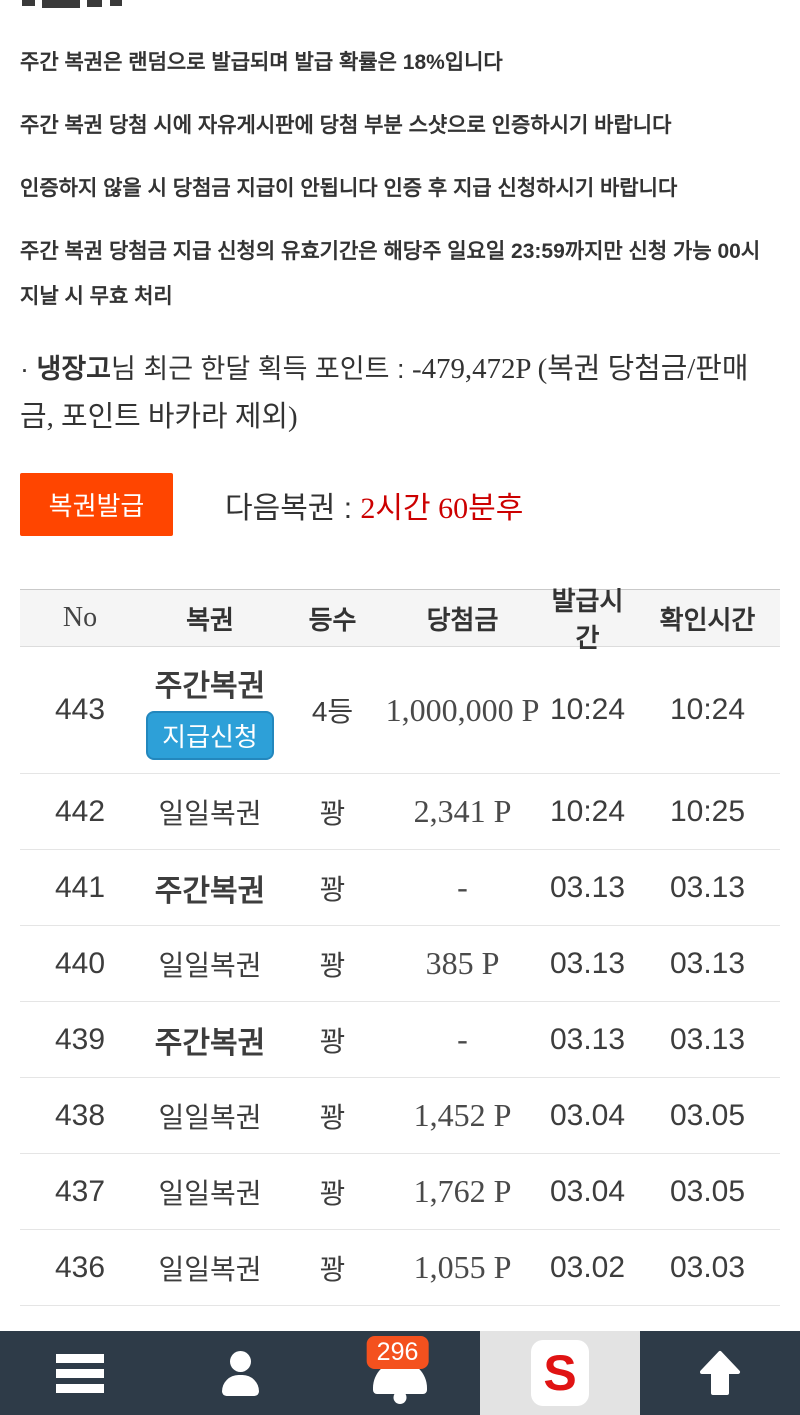 This screenshot has height=1415, width=800. What do you see at coordinates (707, 619) in the screenshot?
I see `header-checked: 확인시간` at bounding box center [707, 619].